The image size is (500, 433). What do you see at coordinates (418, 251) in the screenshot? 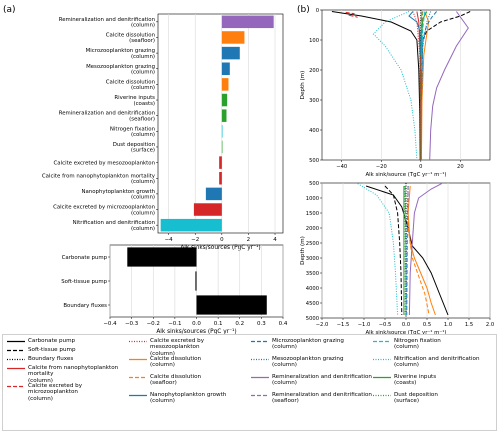
I see `series-line-calc_floor` at bounding box center [418, 251].